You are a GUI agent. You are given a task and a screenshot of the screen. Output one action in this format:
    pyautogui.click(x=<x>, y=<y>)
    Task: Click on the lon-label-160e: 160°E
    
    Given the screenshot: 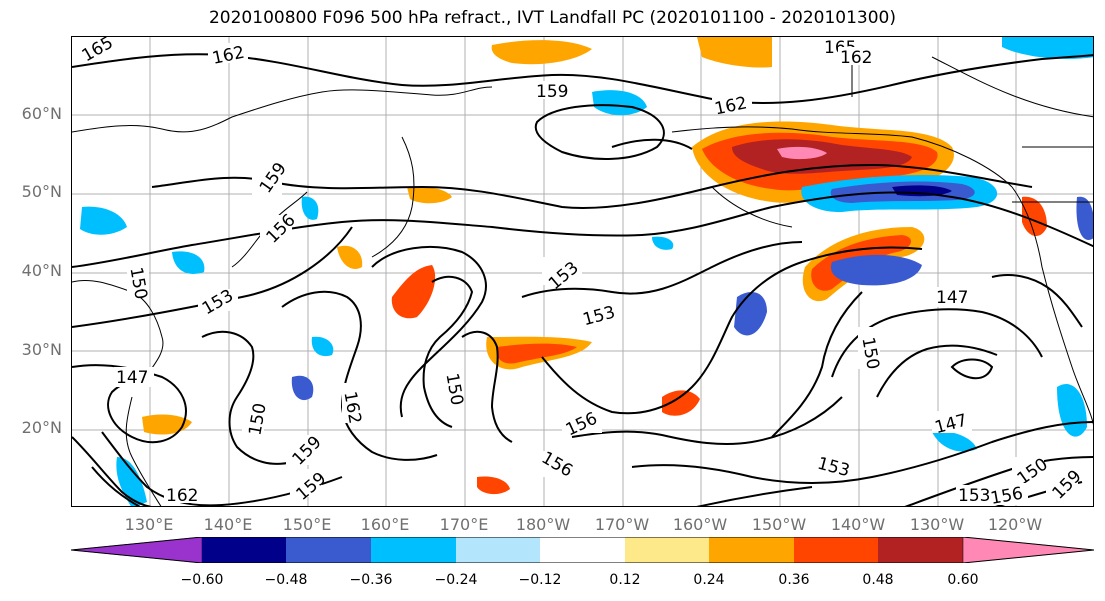 What is the action you would take?
    pyautogui.click(x=385, y=524)
    